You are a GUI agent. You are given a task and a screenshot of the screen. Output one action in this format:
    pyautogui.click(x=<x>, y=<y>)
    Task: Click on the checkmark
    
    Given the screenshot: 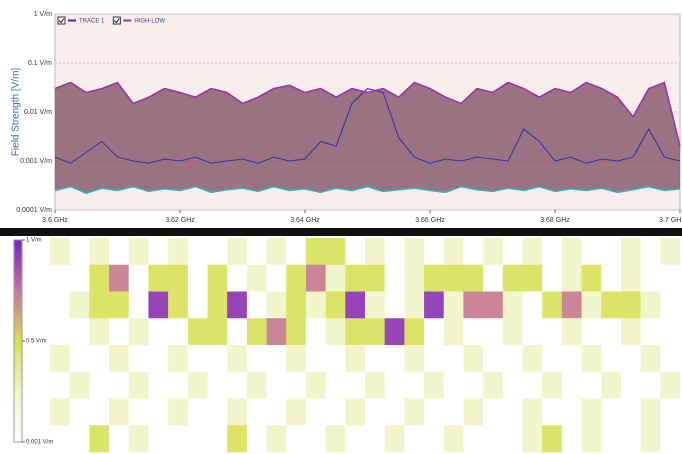 What is the action you would take?
    pyautogui.click(x=61, y=21)
    